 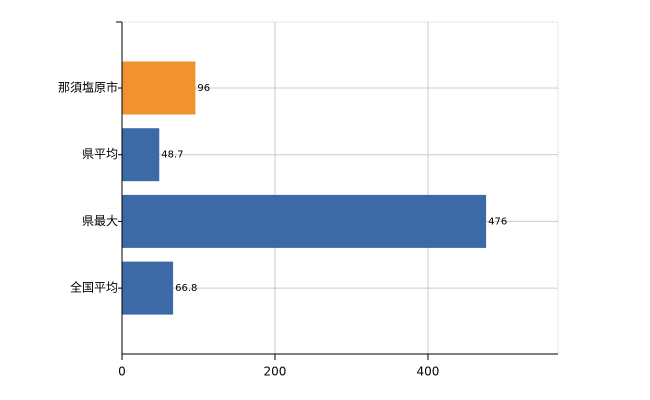 I want to click on value-label: 66.8, so click(x=186, y=288).